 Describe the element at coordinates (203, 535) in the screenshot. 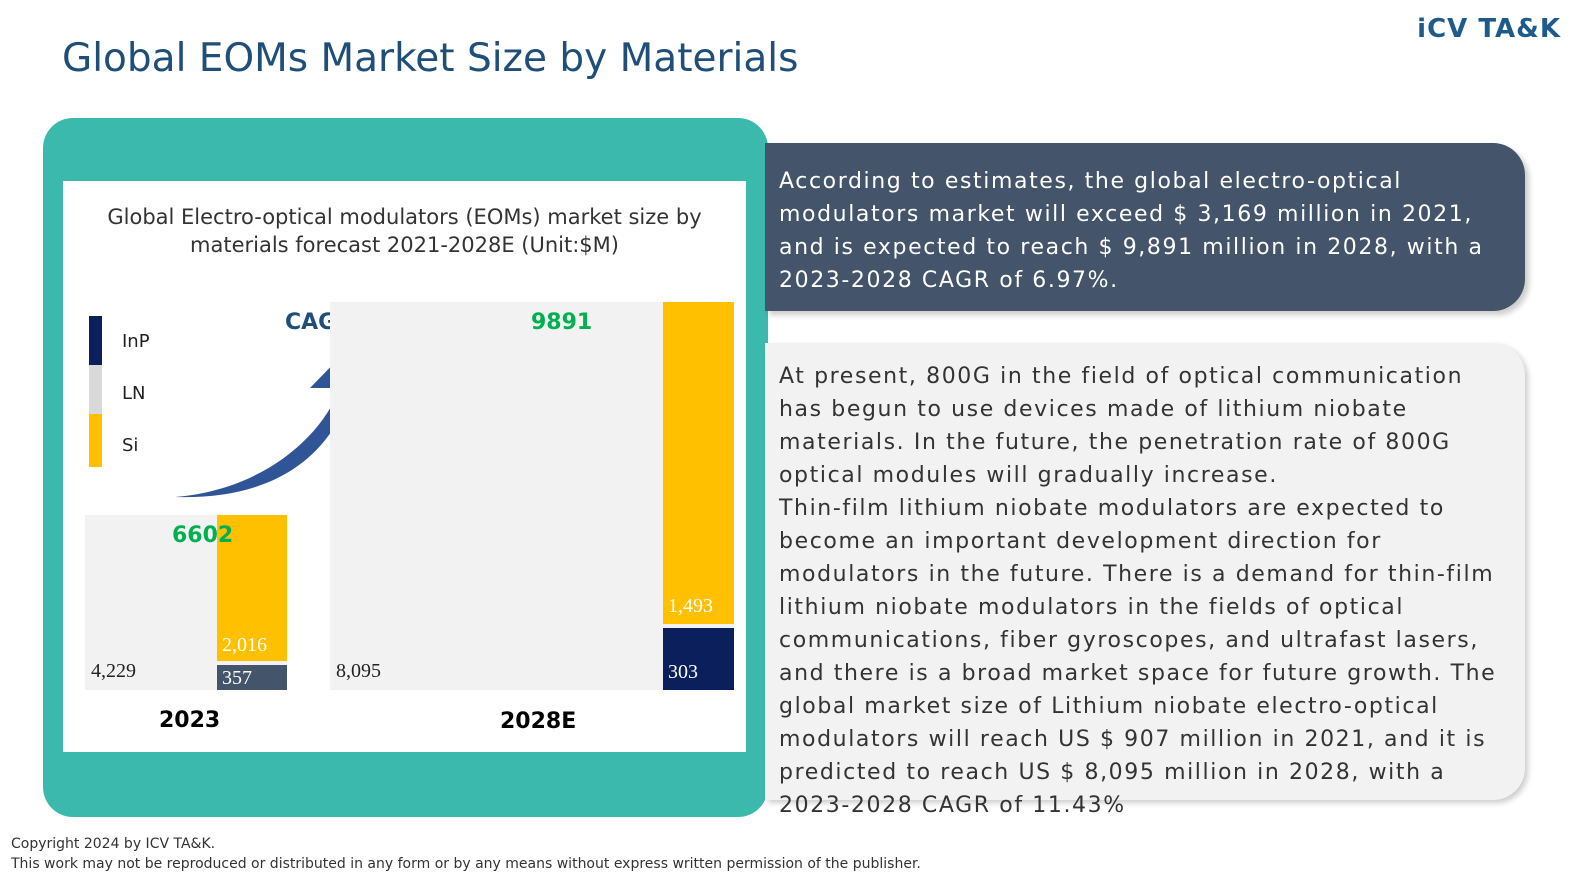

I see `total-label-2023: 6602` at that location.